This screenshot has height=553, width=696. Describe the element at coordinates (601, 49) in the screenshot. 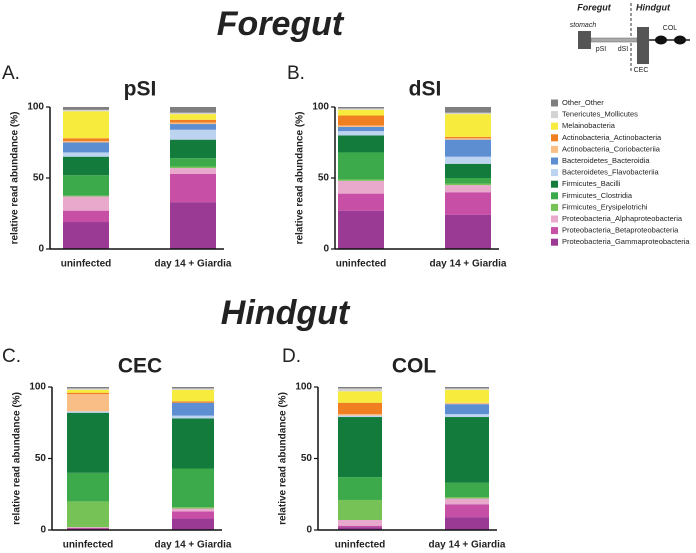

I see `diagram-label: pSI` at that location.